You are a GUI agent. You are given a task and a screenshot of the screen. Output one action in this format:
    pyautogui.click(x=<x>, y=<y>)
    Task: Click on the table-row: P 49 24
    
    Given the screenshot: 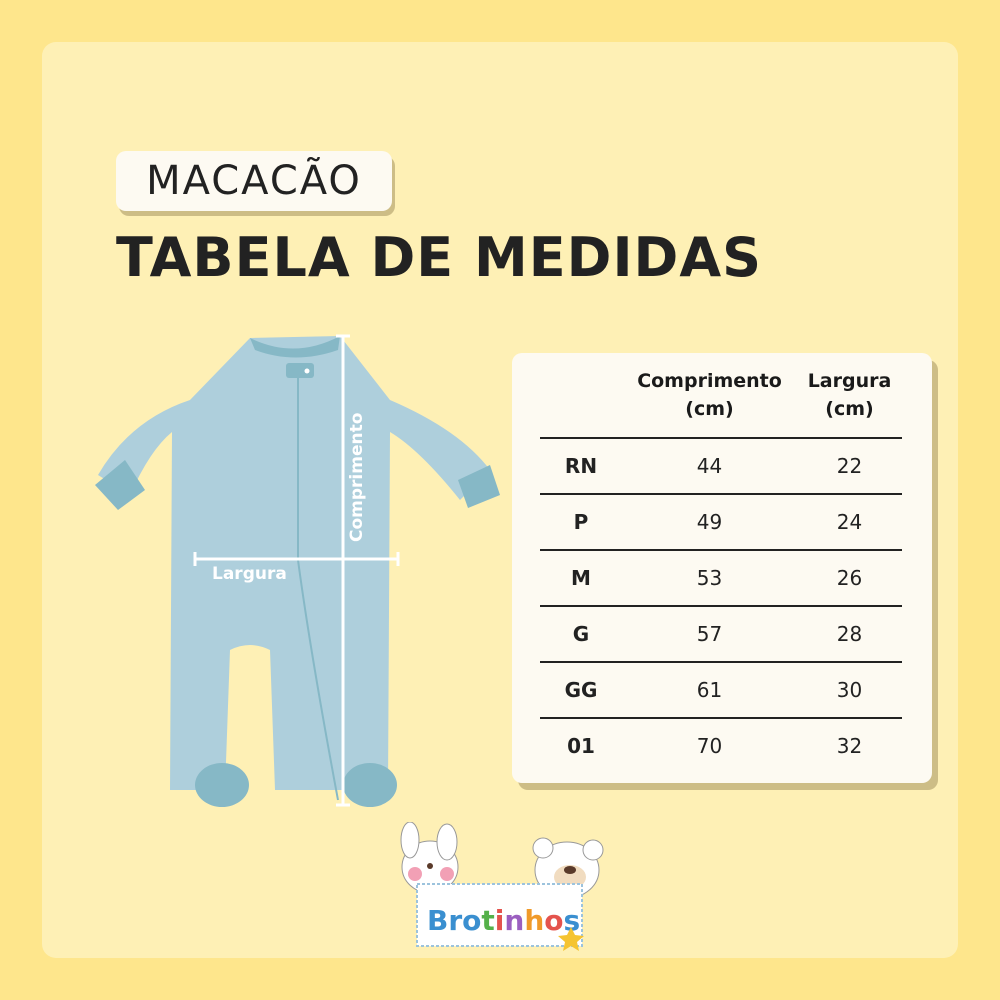 What is the action you would take?
    pyautogui.click(x=721, y=521)
    